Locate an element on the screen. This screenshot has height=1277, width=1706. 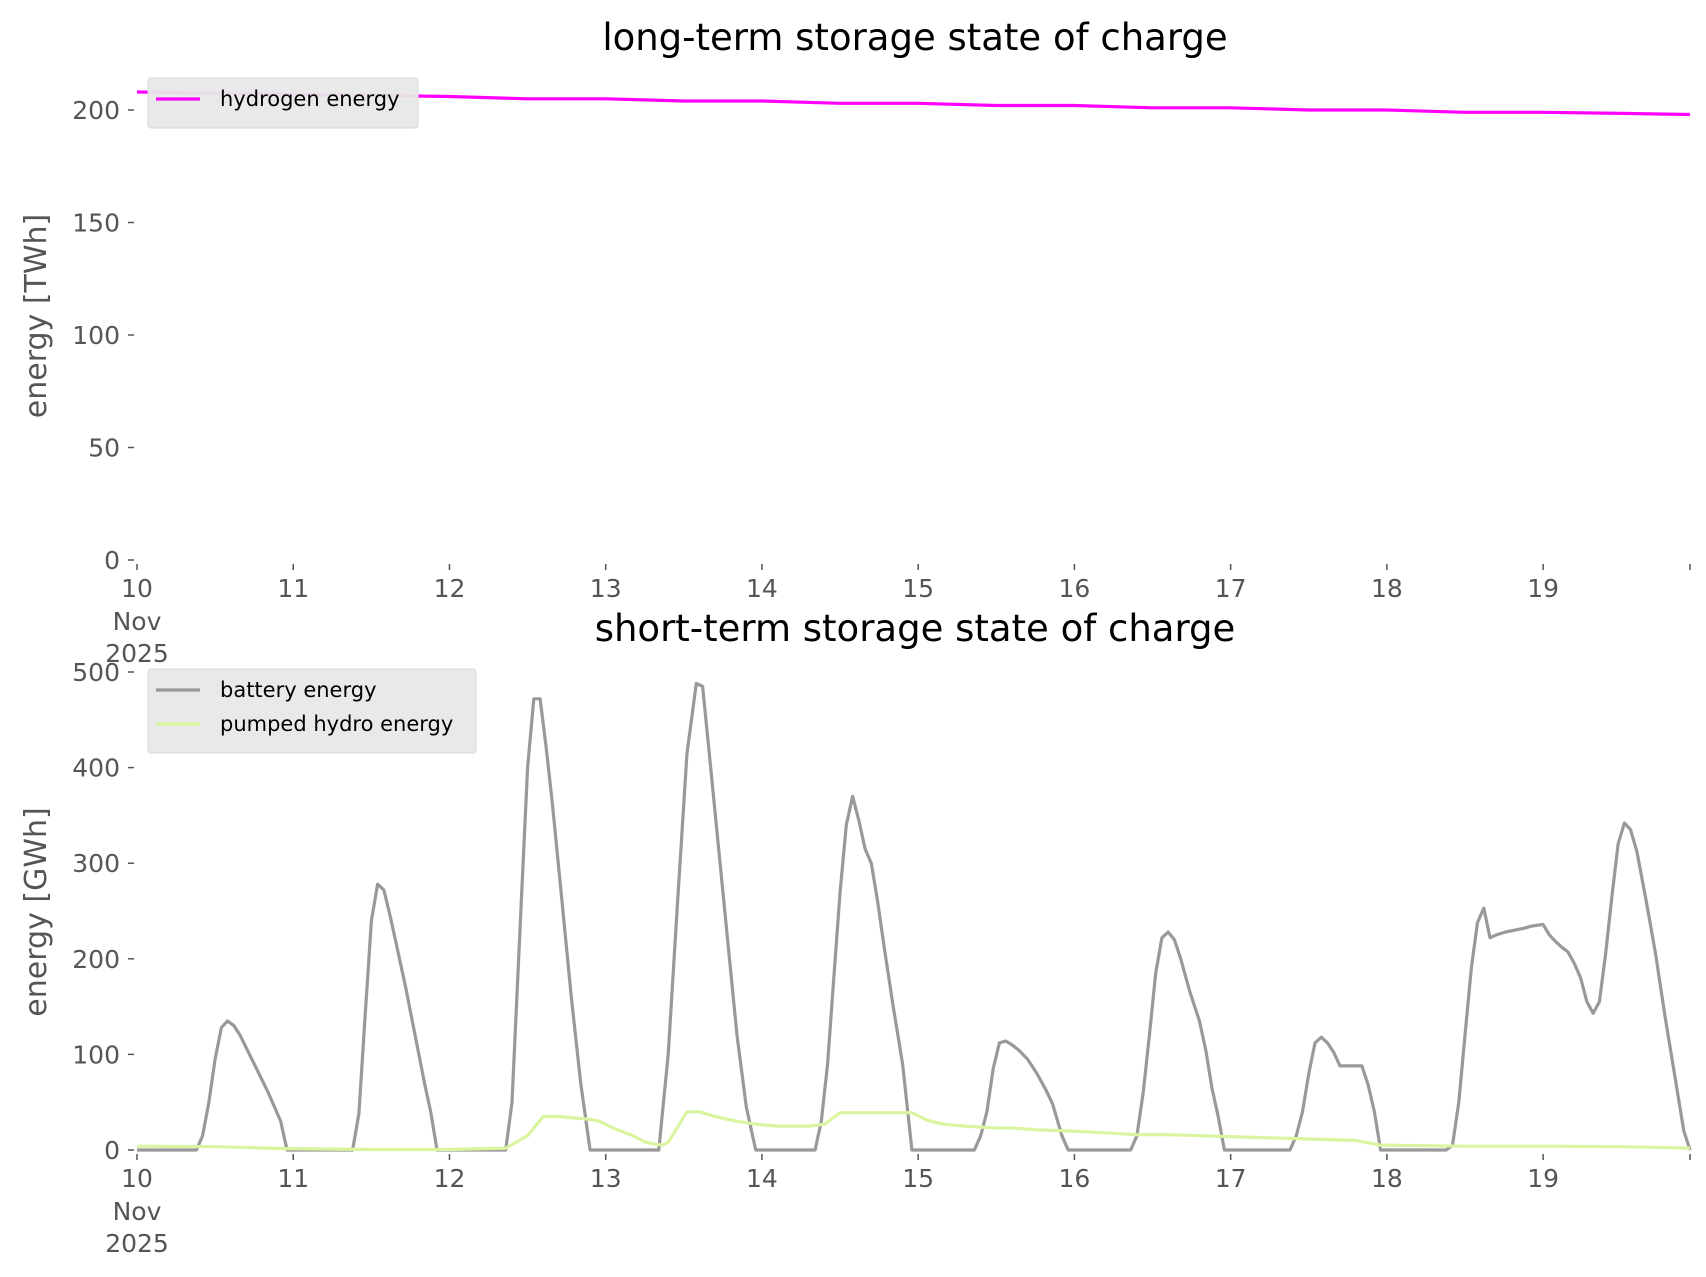
y-tick-label: 500 is located at coordinates (96, 672).